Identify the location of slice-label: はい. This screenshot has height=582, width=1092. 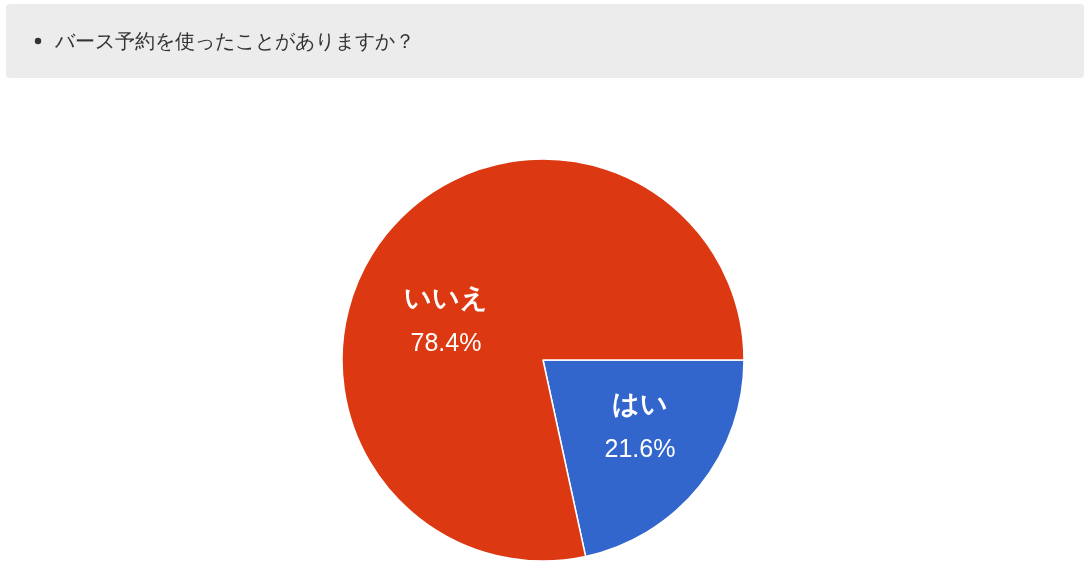
(640, 403).